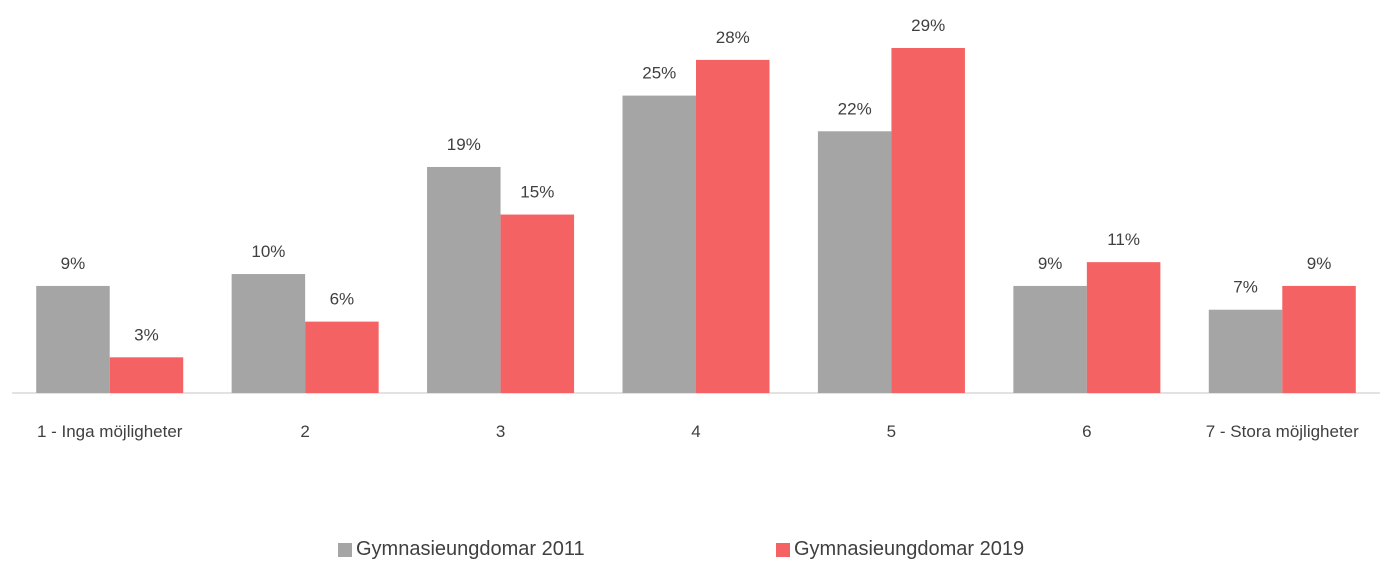 This screenshot has height=561, width=1392. I want to click on data-label: 6%, so click(342, 299).